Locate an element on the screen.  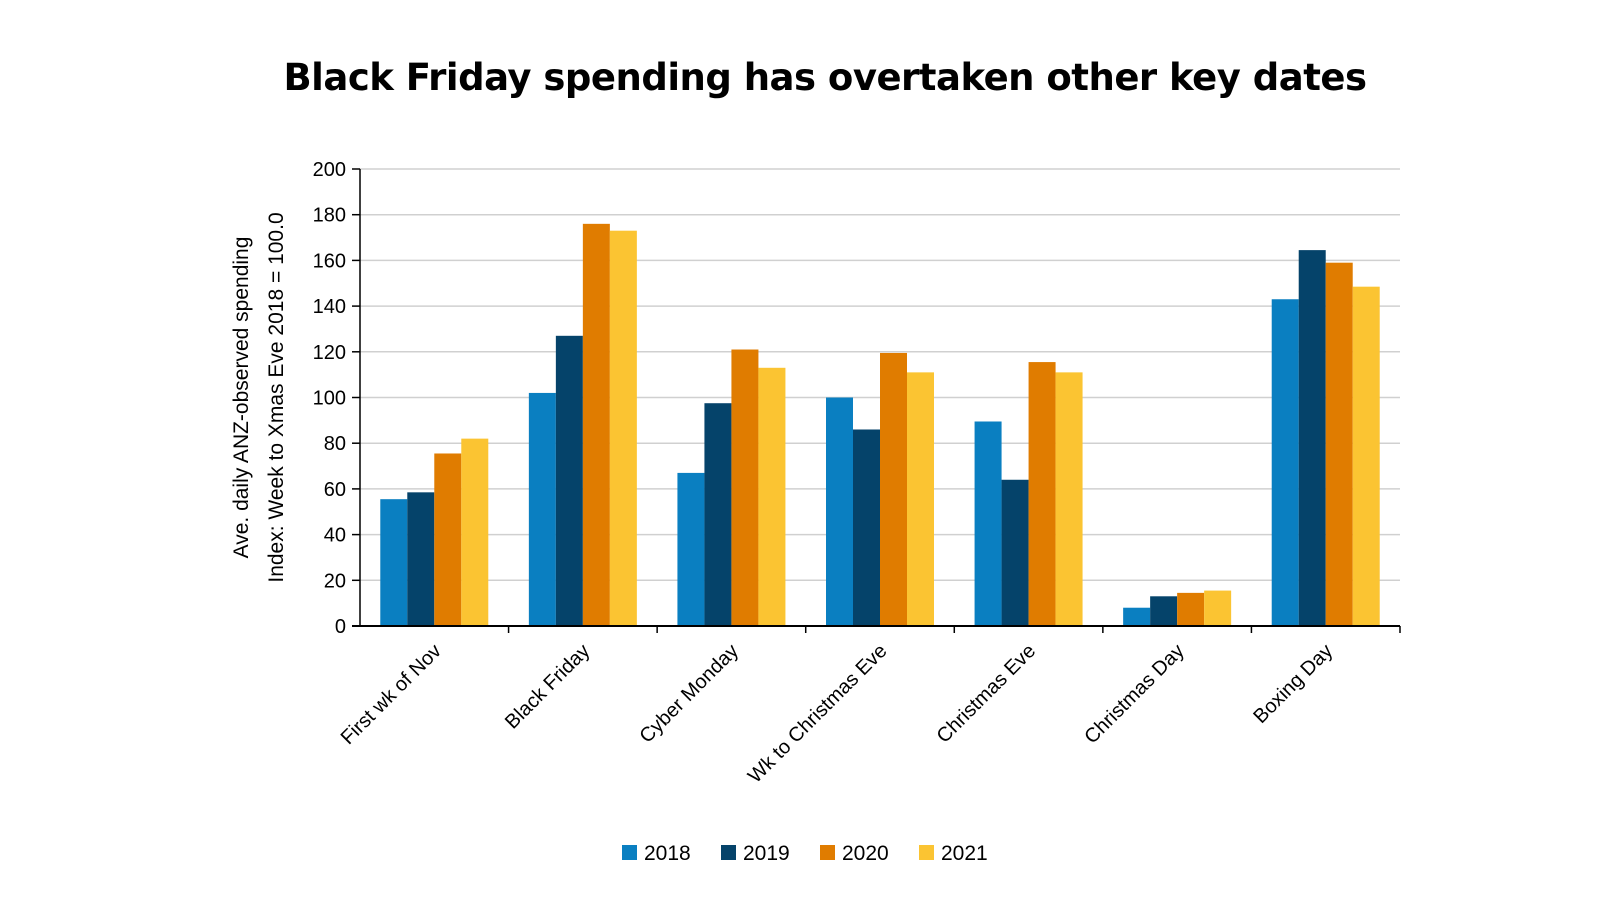
category-label: First wk of Nov is located at coordinates (391, 694).